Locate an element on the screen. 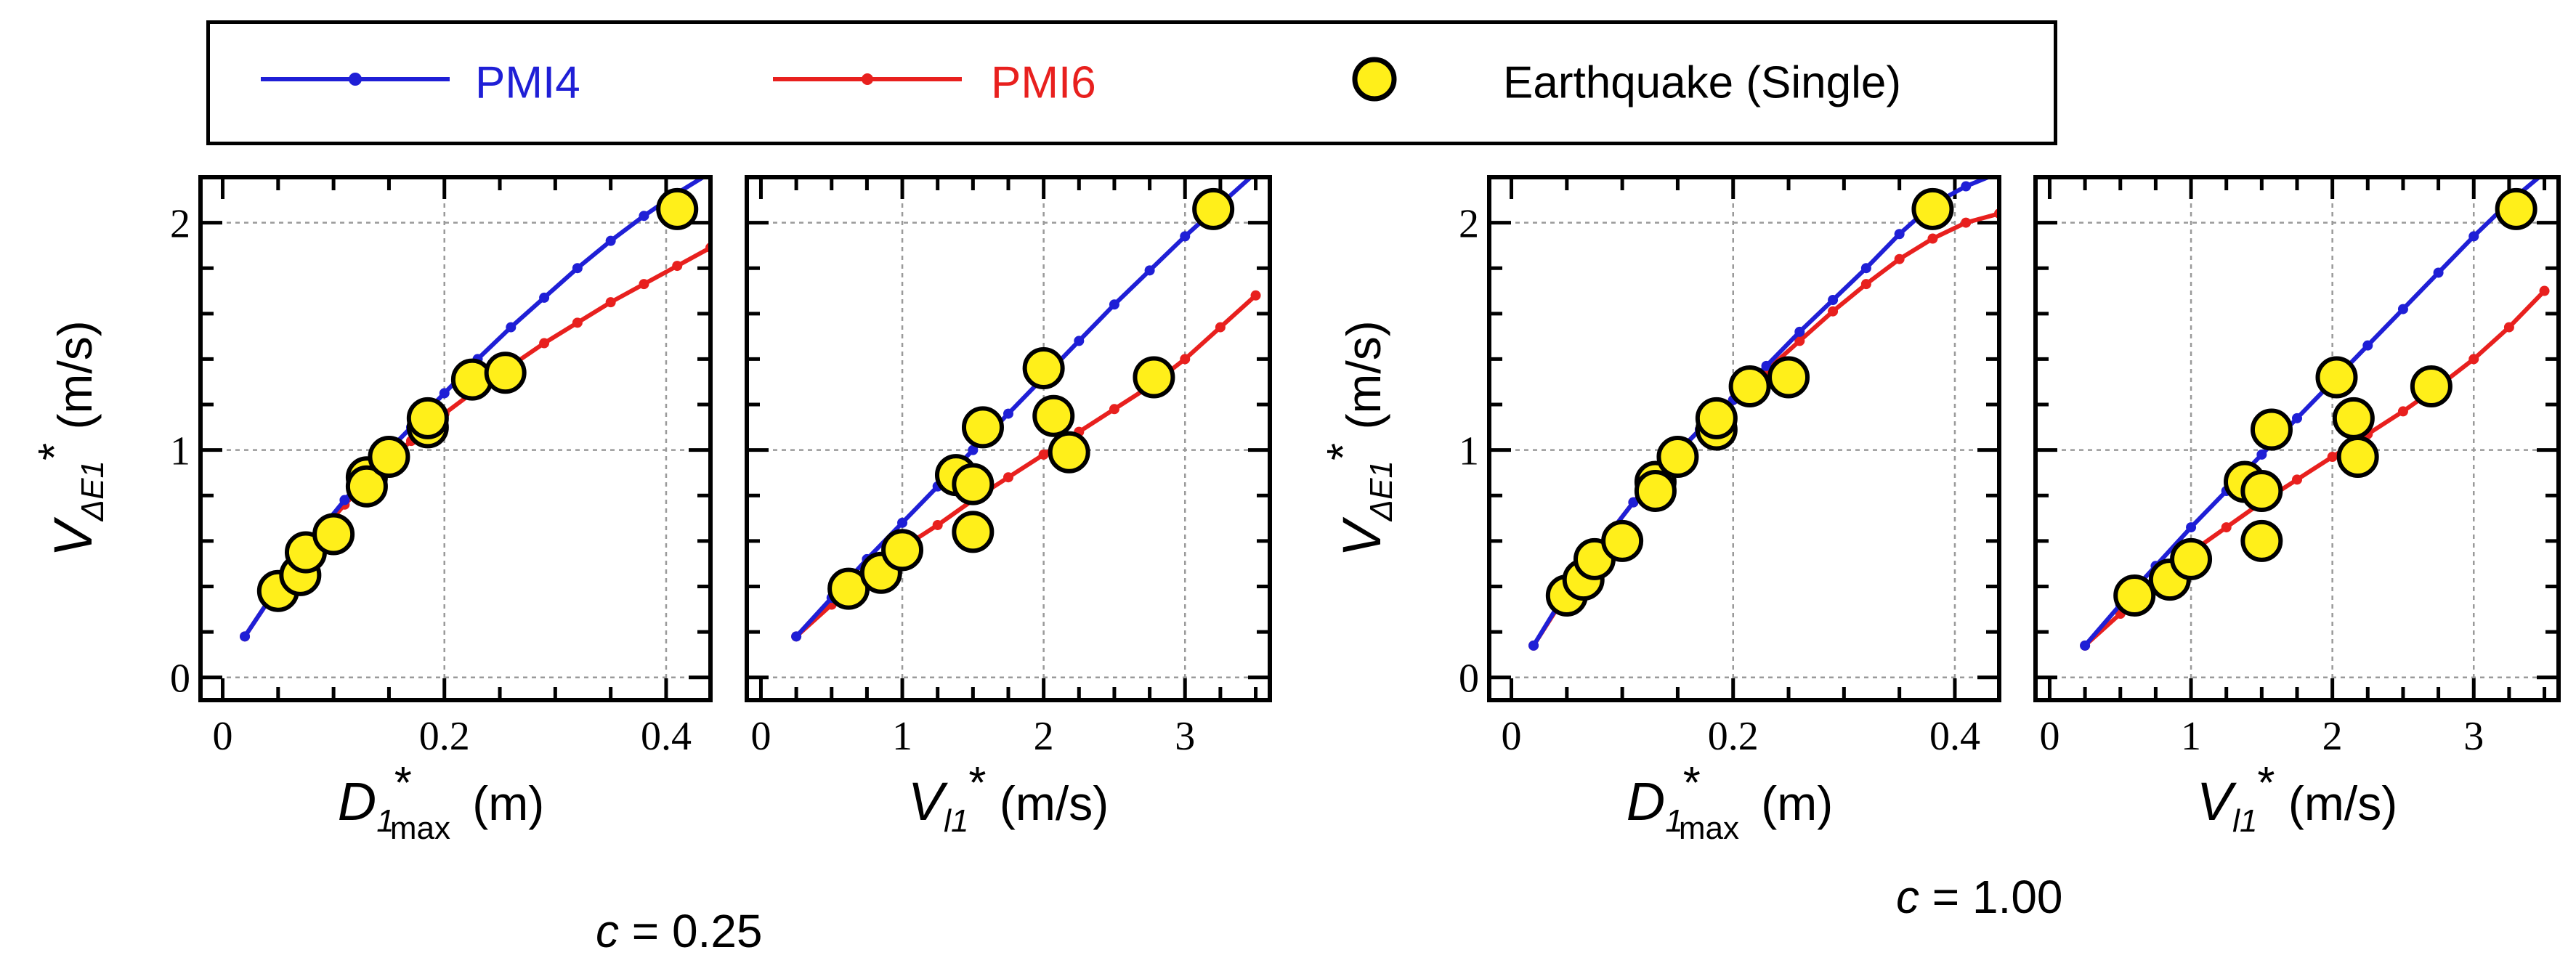 The height and width of the screenshot is (979, 2576). c100-disp-ylabel-text: VΔE1* (m/s) is located at coordinates (1359, 438).